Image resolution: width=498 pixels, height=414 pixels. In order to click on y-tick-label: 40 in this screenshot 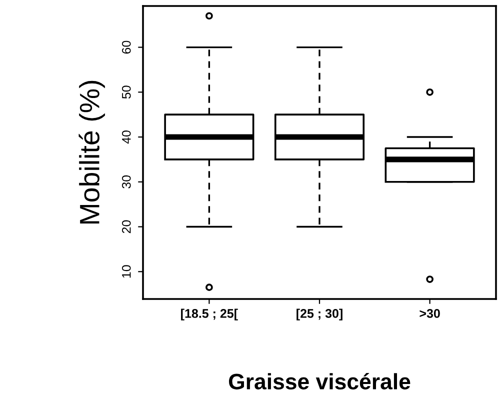, I will do `click(126, 137)`.